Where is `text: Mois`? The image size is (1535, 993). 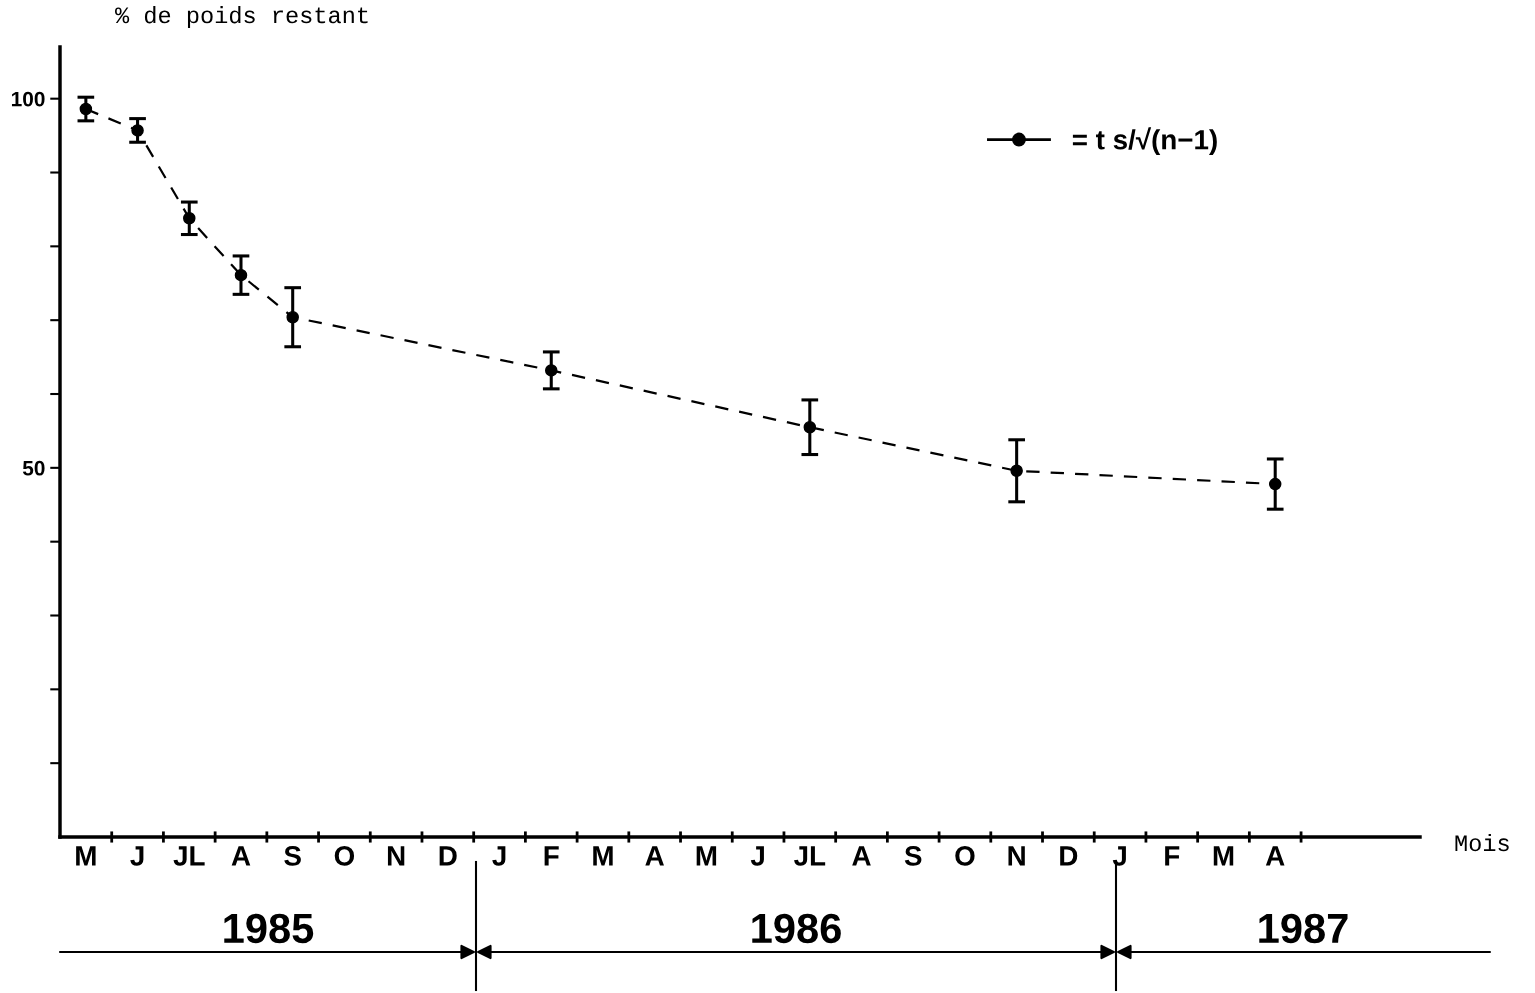 text: Mois is located at coordinates (1482, 842).